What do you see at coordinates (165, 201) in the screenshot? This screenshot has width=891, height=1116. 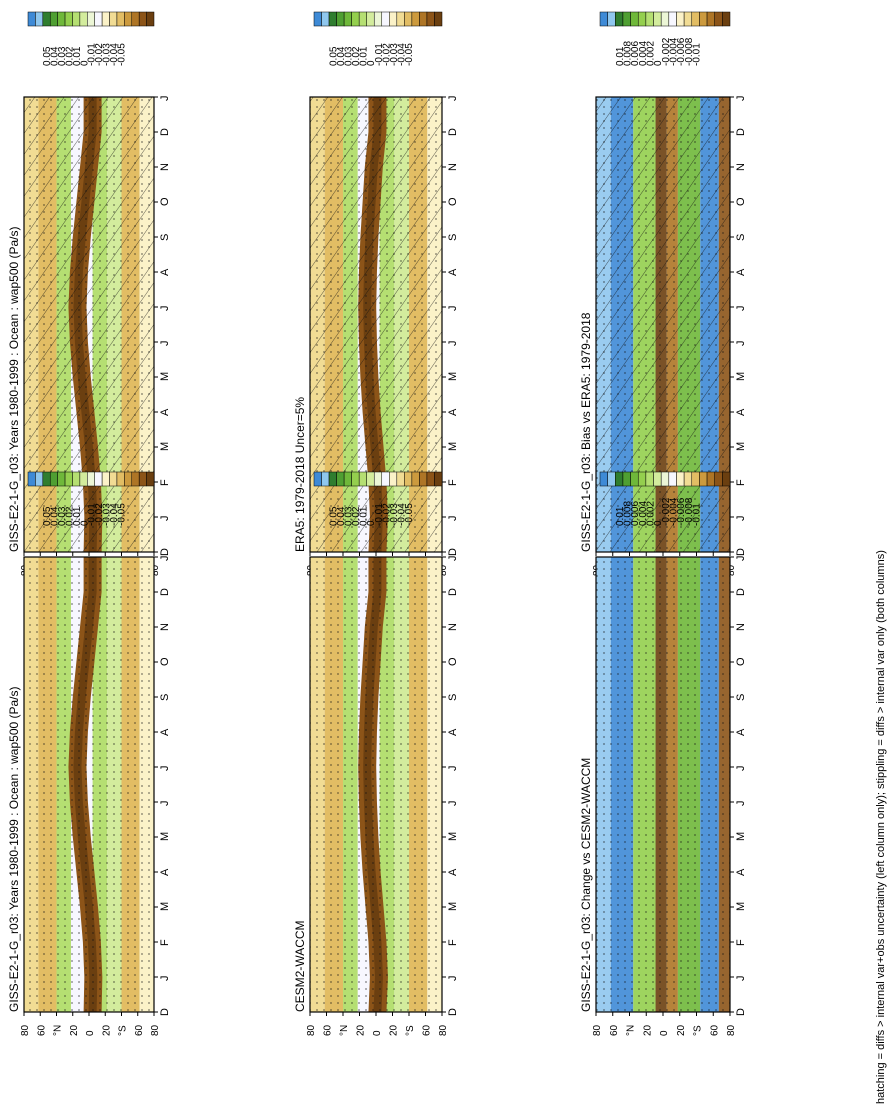 I see `month-tick-label: O` at bounding box center [165, 201].